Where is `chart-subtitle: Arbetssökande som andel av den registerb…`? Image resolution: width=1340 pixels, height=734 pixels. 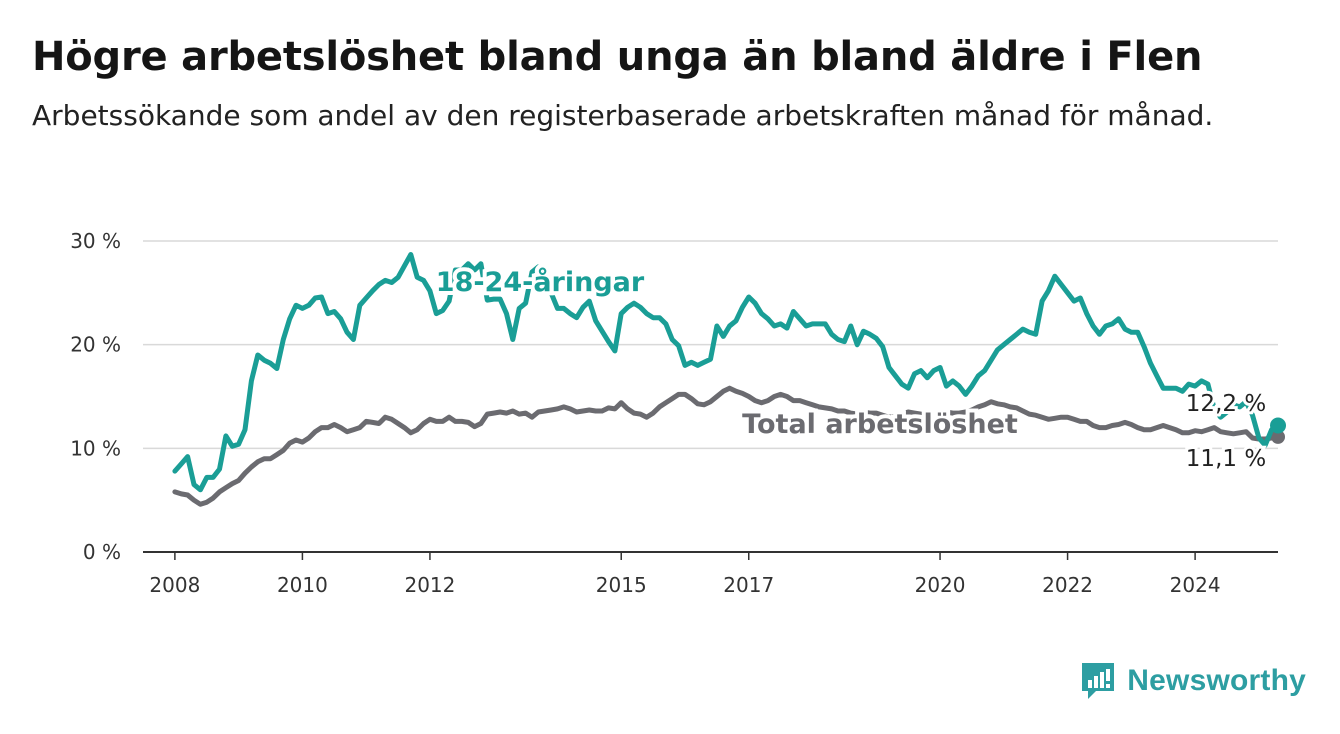 chart-subtitle: Arbetssökande som andel av den registerb… is located at coordinates (623, 115).